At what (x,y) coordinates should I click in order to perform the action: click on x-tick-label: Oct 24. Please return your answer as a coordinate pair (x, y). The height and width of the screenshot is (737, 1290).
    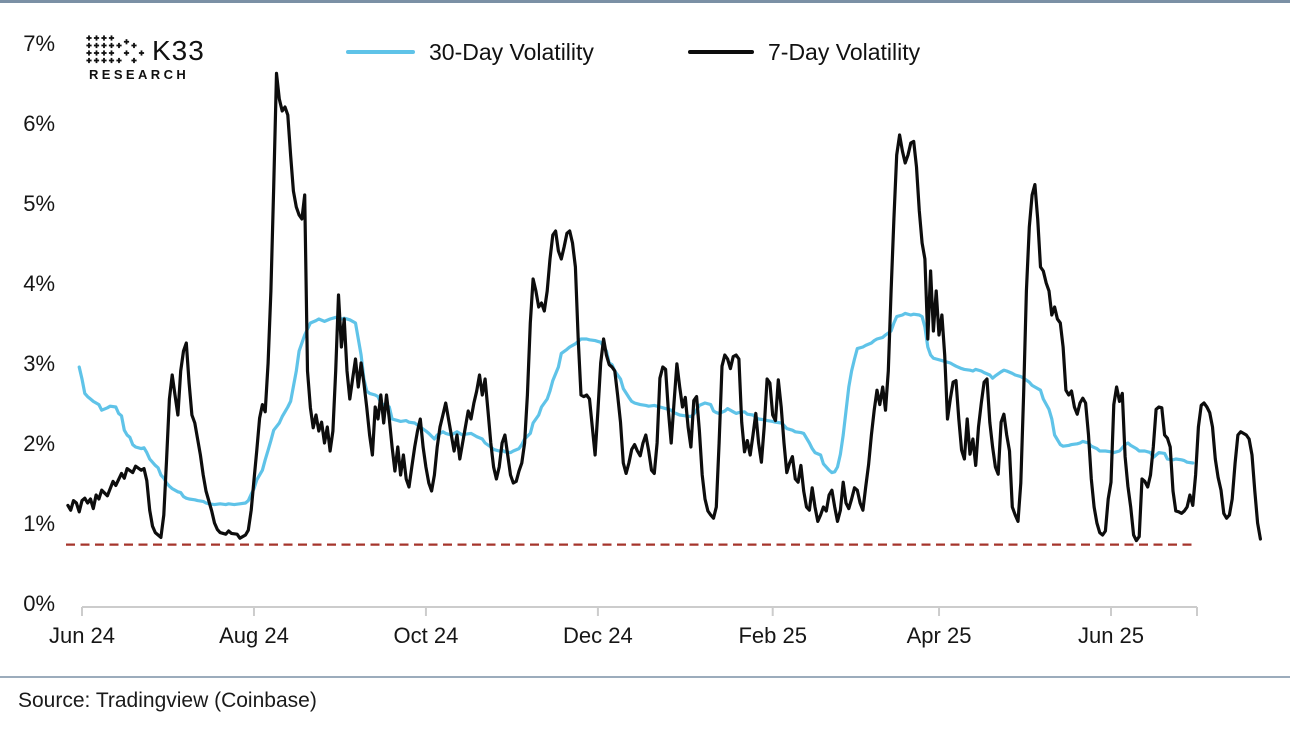
    Looking at the image, I should click on (426, 635).